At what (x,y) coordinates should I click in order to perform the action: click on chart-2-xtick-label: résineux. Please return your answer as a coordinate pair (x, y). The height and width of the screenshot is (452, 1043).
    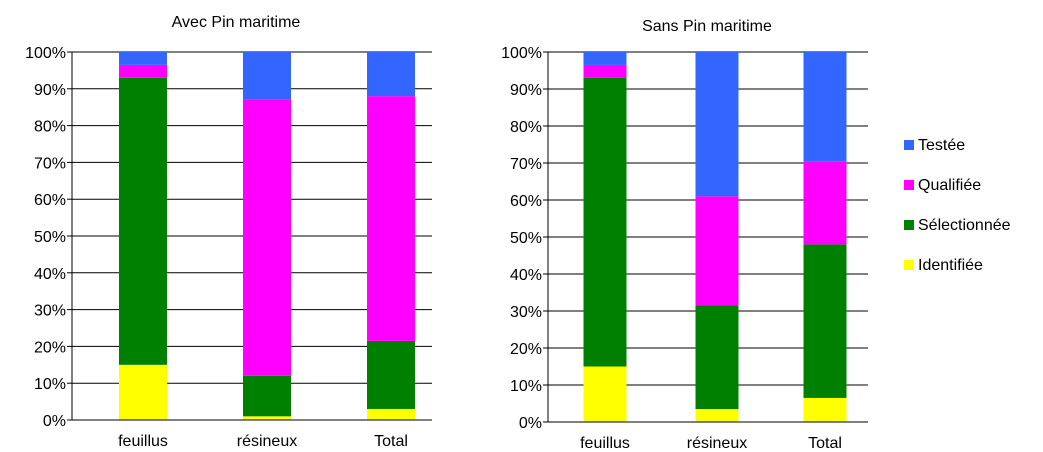
    Looking at the image, I should click on (717, 443).